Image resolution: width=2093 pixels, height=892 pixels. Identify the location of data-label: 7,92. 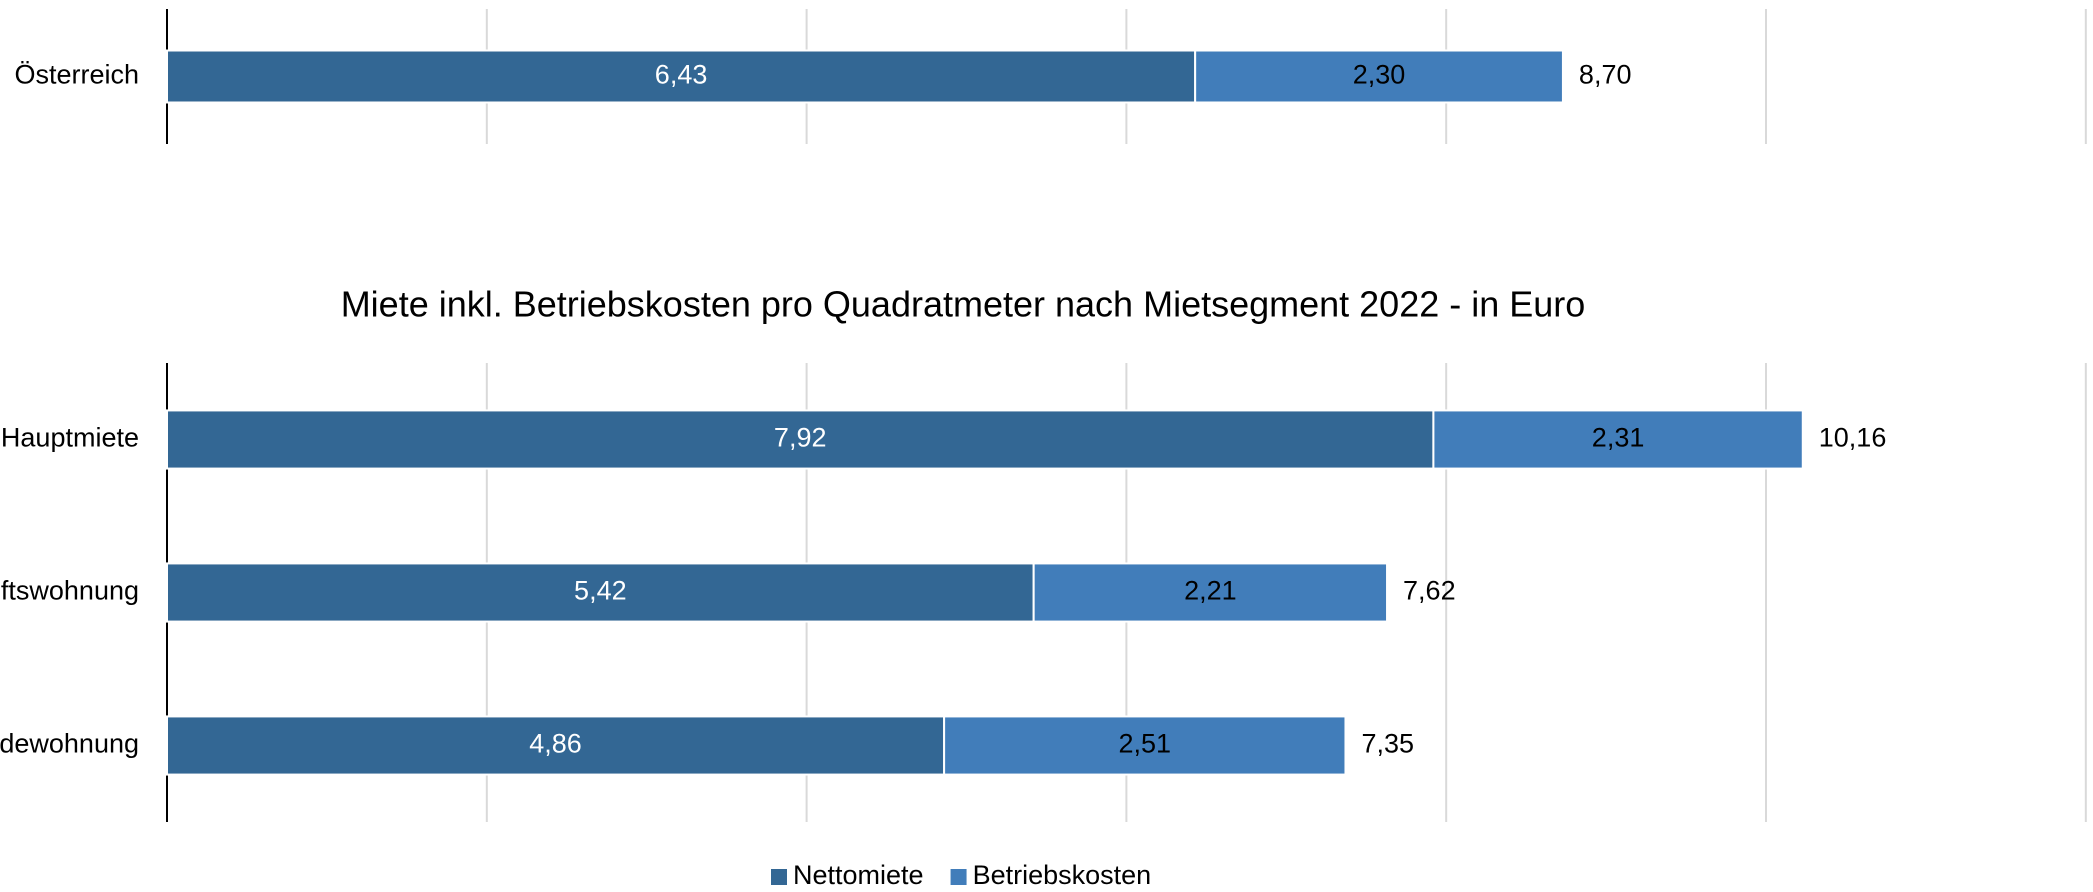
(800, 438).